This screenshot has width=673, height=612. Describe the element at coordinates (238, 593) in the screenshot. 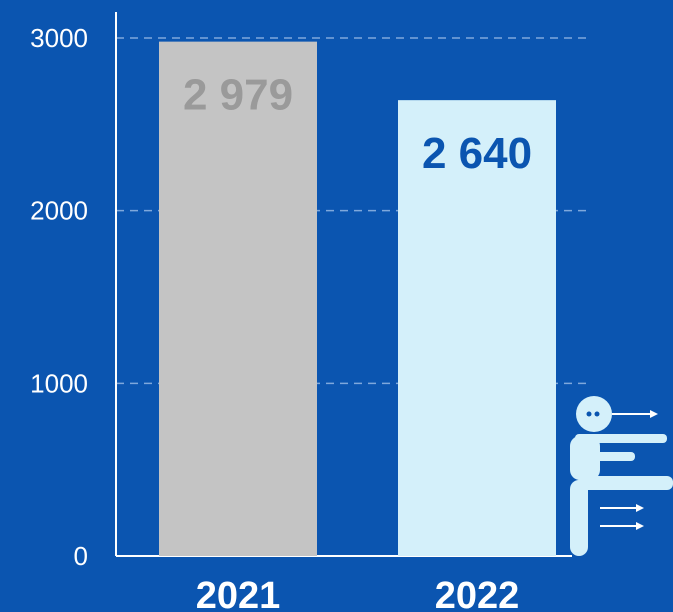

I see `category-label-2021: 2021` at that location.